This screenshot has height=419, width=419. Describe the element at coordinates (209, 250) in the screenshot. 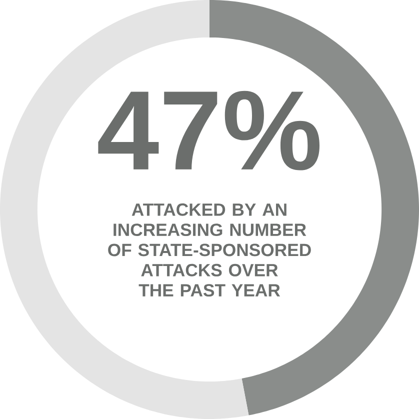

I see `text: ATTACKED BY AN INCREASING NUMBER OF STATE-SPONSORED ATTACKS OVER THE PAST YEAR` at that location.